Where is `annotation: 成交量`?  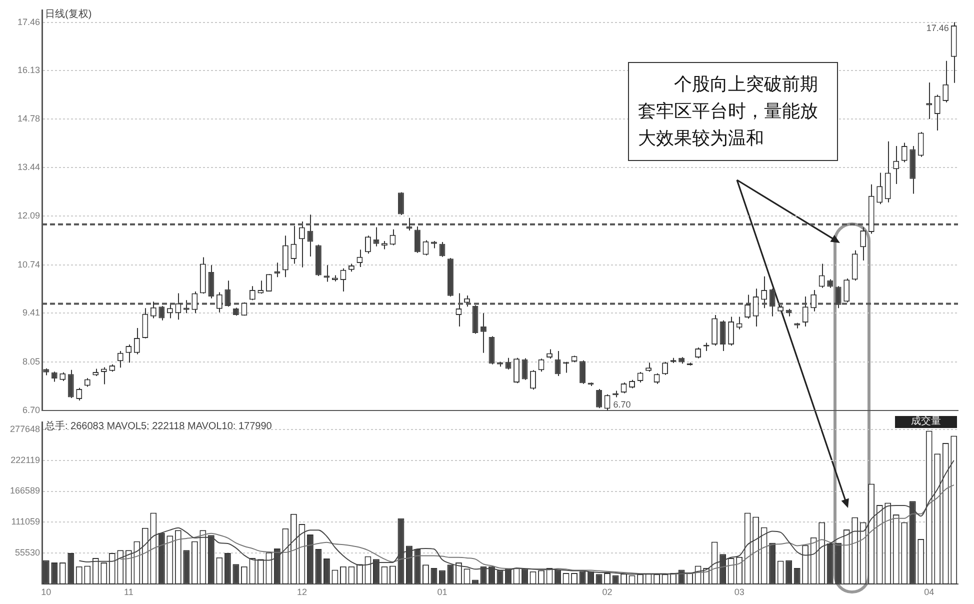
annotation: 成交量 is located at coordinates (926, 422).